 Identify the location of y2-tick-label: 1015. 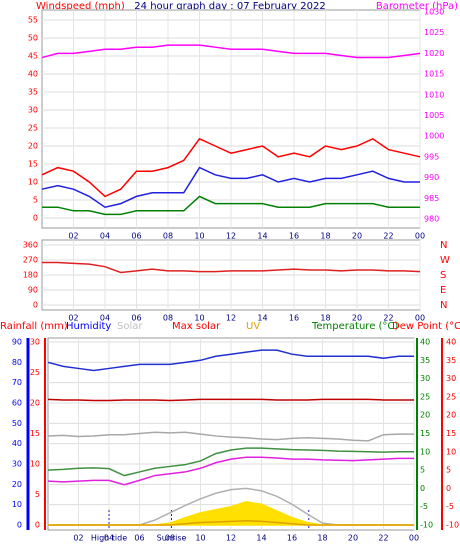
(434, 74).